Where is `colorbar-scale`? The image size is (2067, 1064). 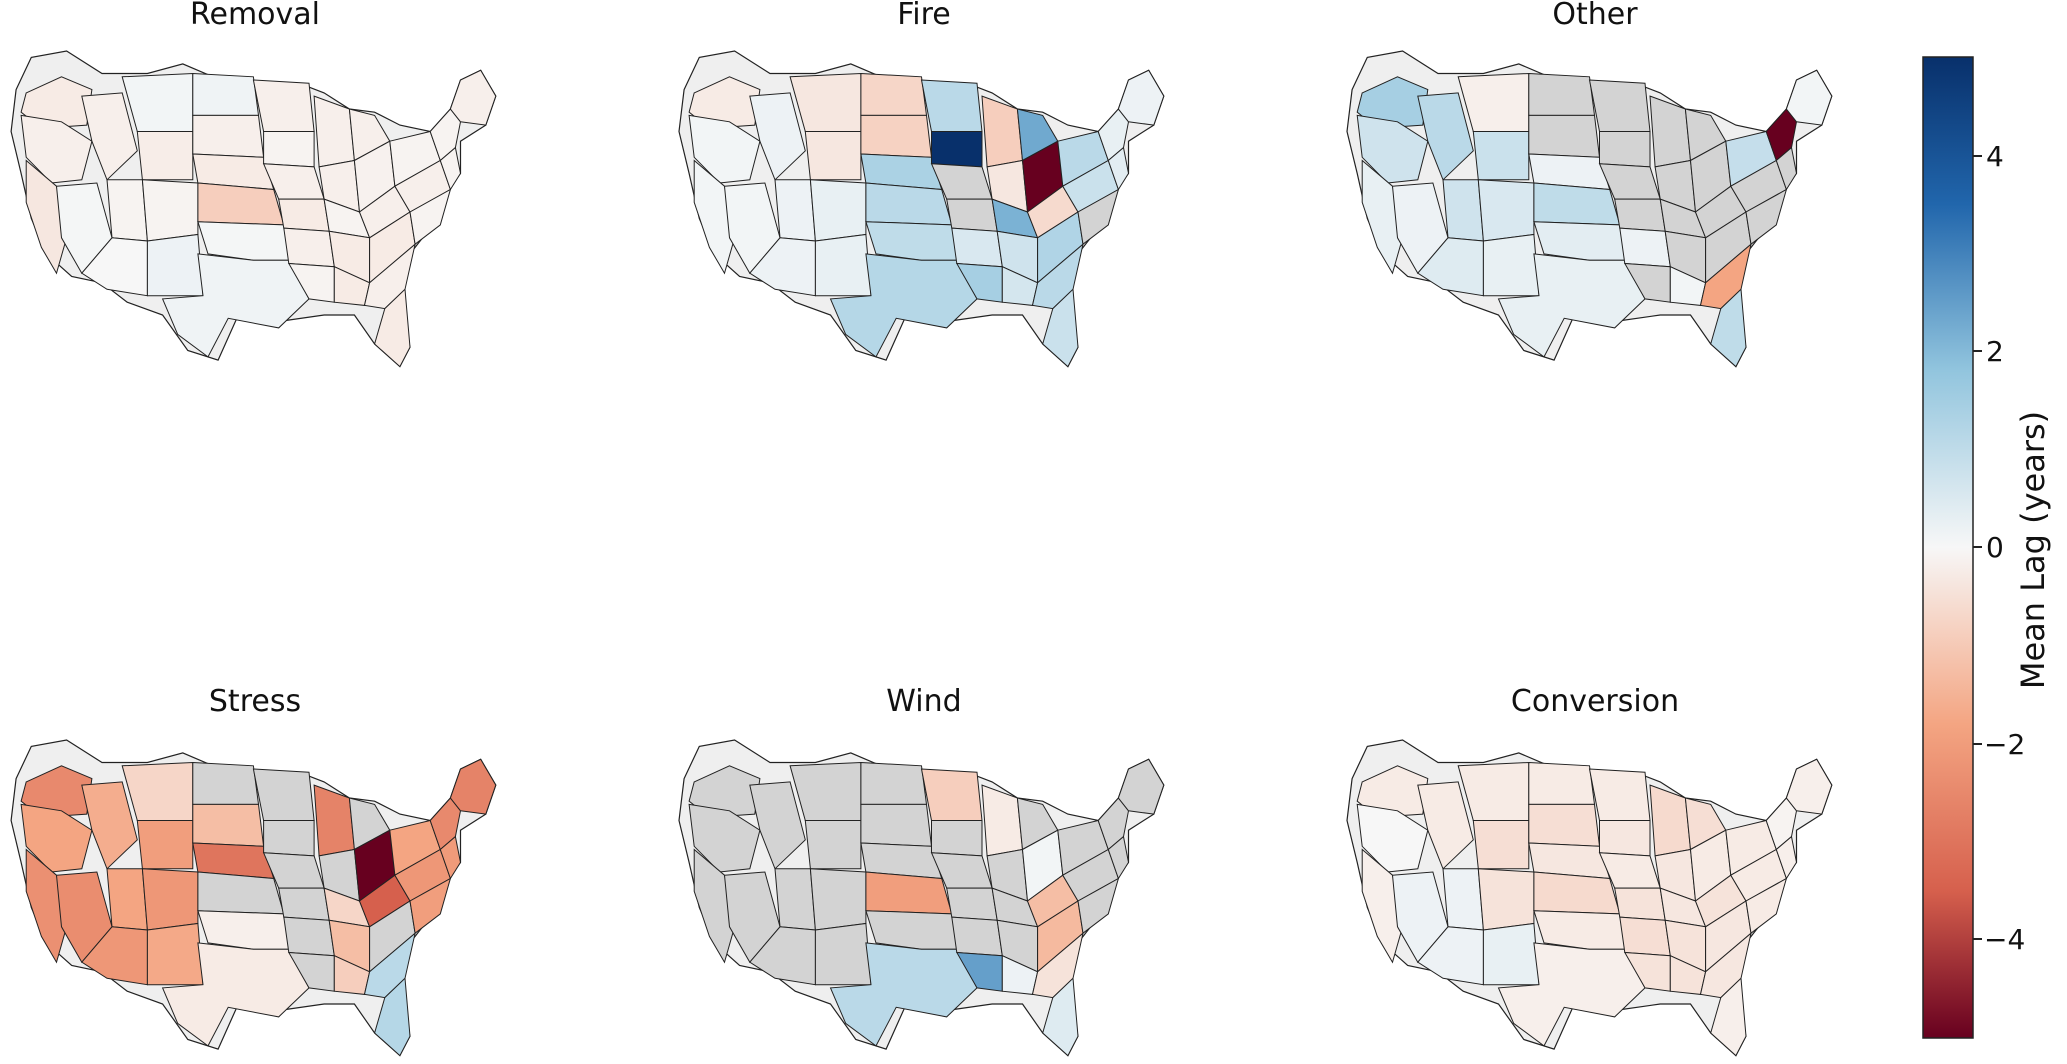
colorbar-scale is located at coordinates (1948, 547).